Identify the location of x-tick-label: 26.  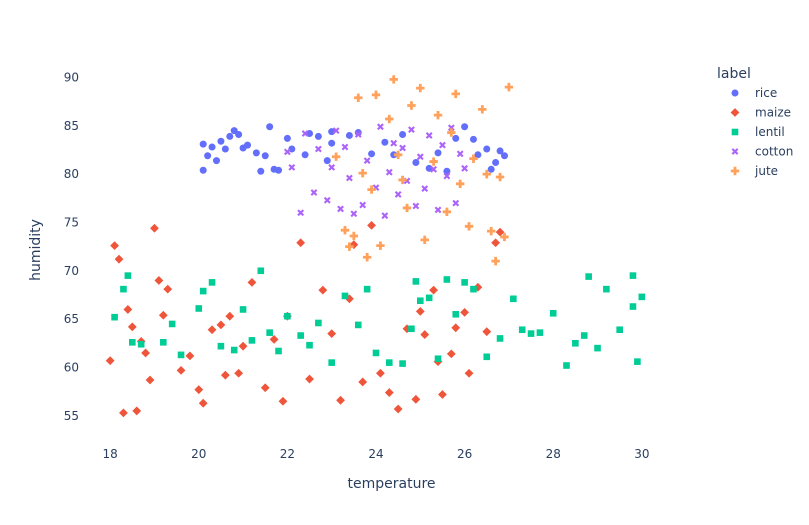
(464, 454).